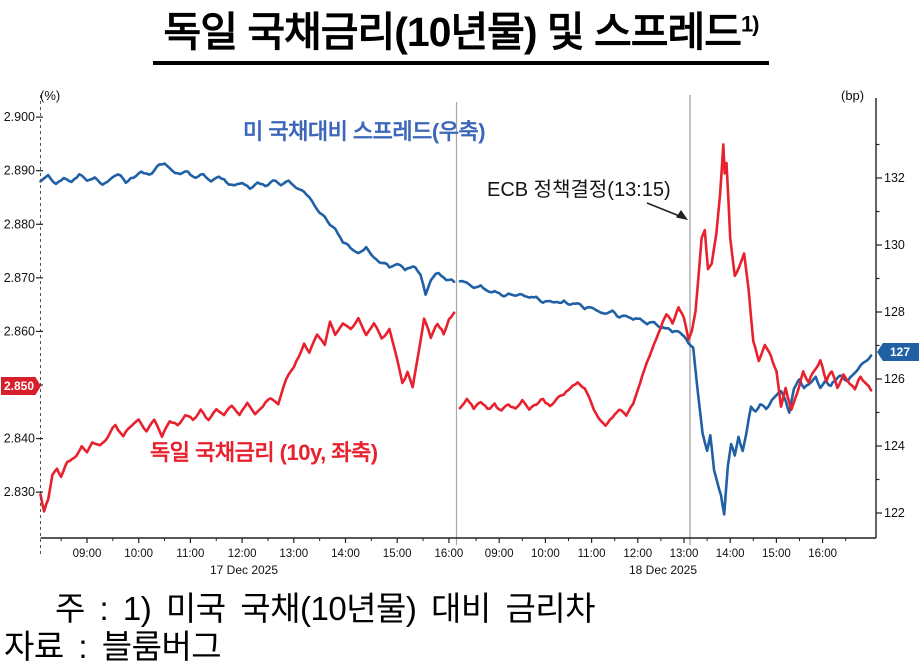  Describe the element at coordinates (19, 224) in the screenshot. I see `left-axis-tick-label: 2.880` at that location.